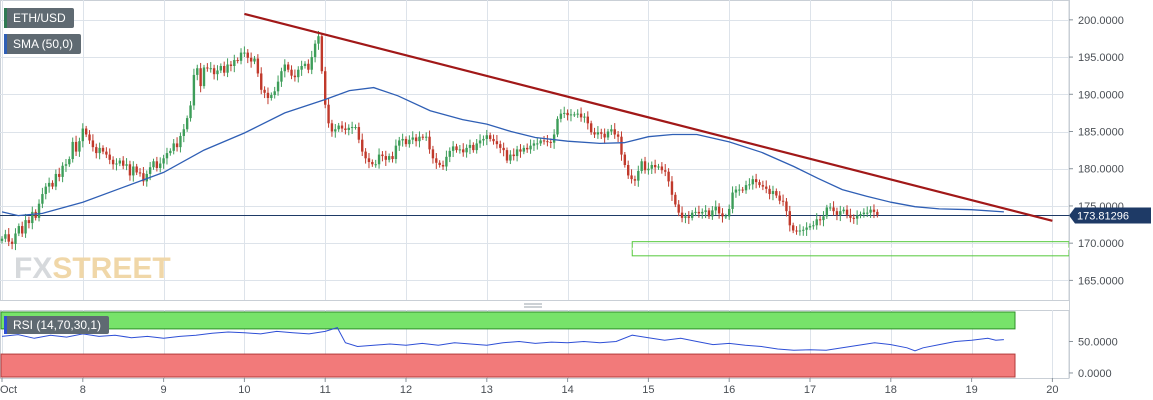 Image resolution: width=1153 pixels, height=400 pixels. What do you see at coordinates (111, 268) in the screenshot?
I see `watermark-street: STREET` at bounding box center [111, 268].